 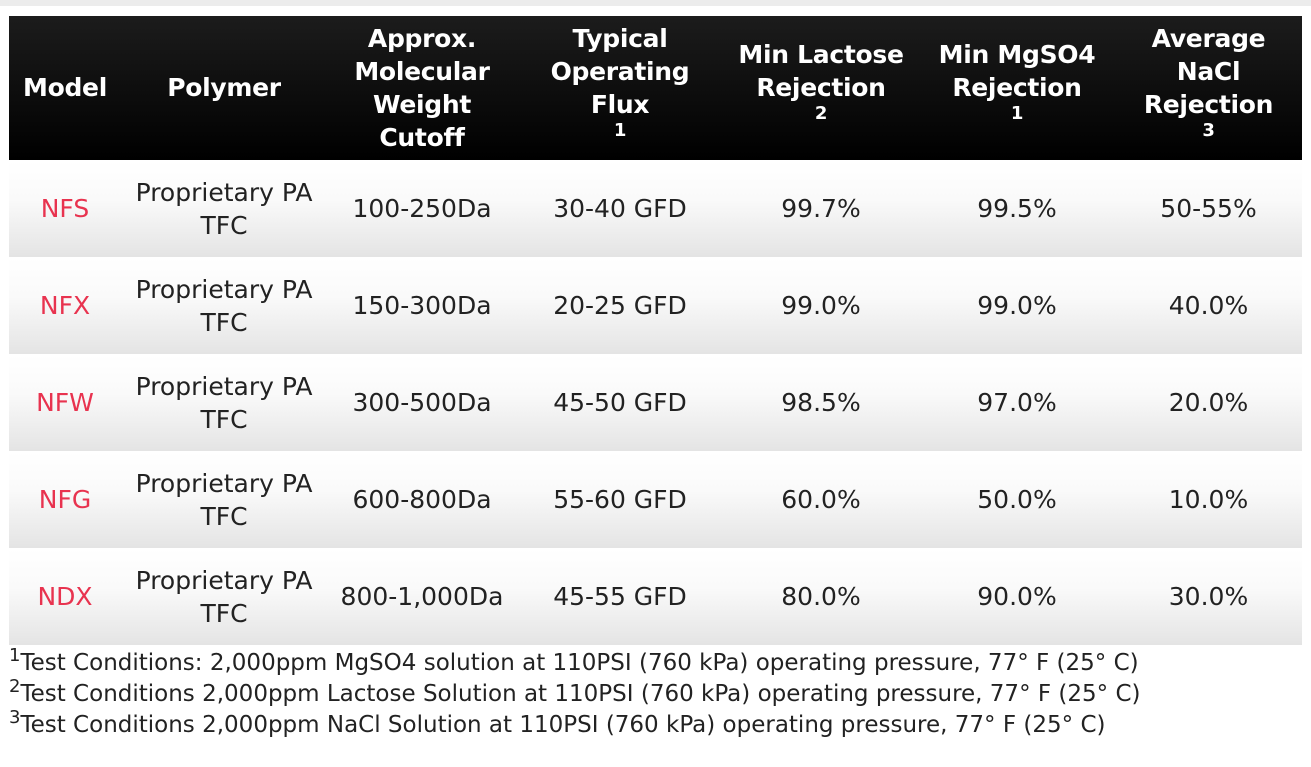 I want to click on flux-cell: 55-60 GFD, so click(x=620, y=499).